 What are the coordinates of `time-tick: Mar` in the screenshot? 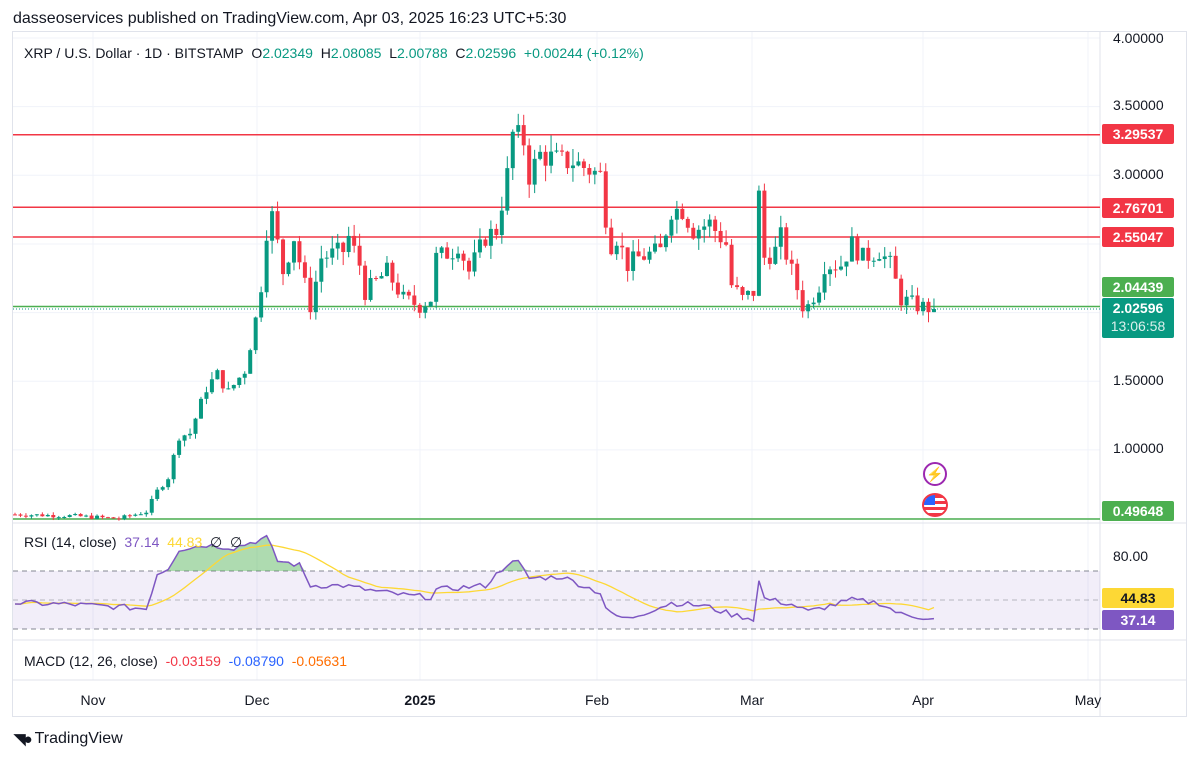 It's located at (752, 700).